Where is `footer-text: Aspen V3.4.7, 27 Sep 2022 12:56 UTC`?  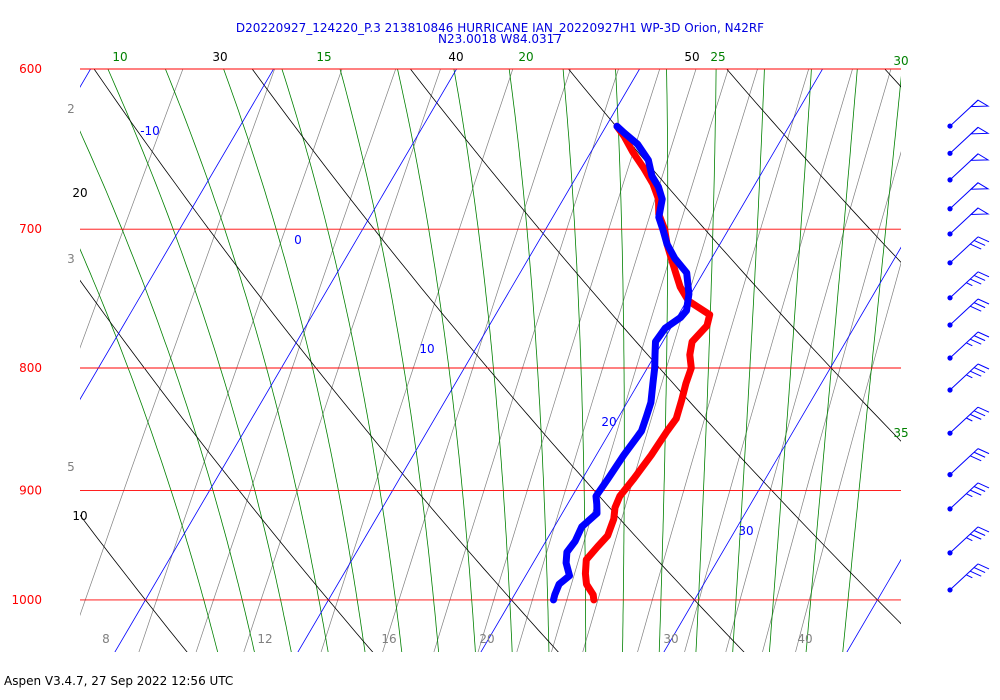
footer-text: Aspen V3.4.7, 27 Sep 2022 12:56 UTC is located at coordinates (119, 681).